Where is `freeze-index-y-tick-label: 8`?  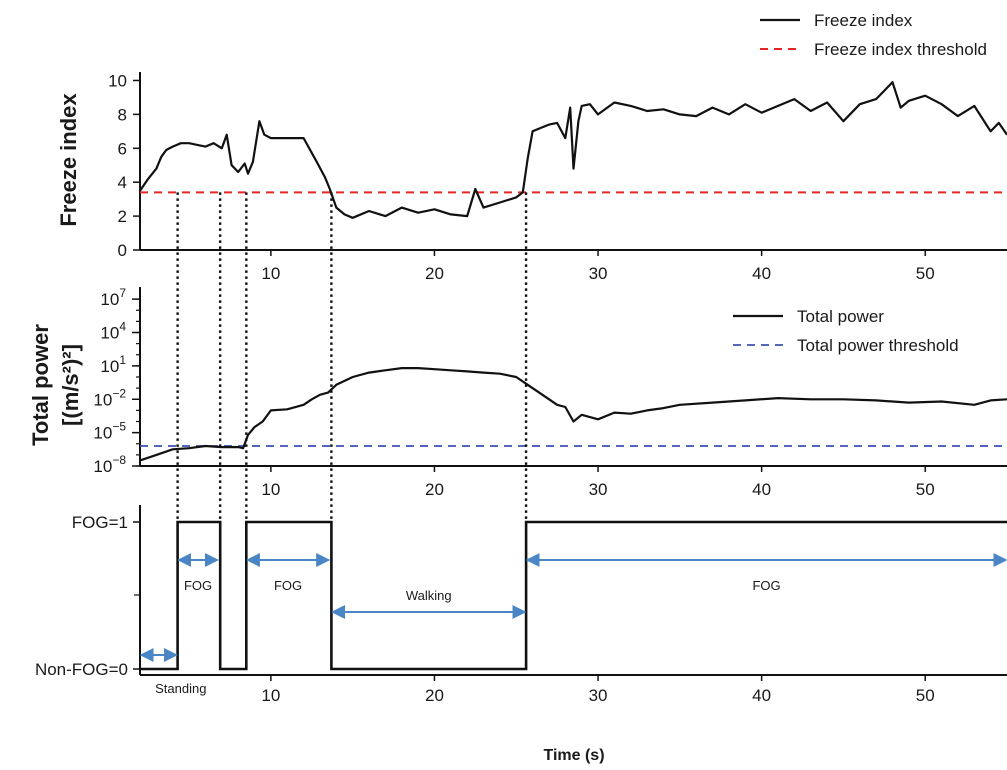
freeze-index-y-tick-label: 8 is located at coordinates (122, 114).